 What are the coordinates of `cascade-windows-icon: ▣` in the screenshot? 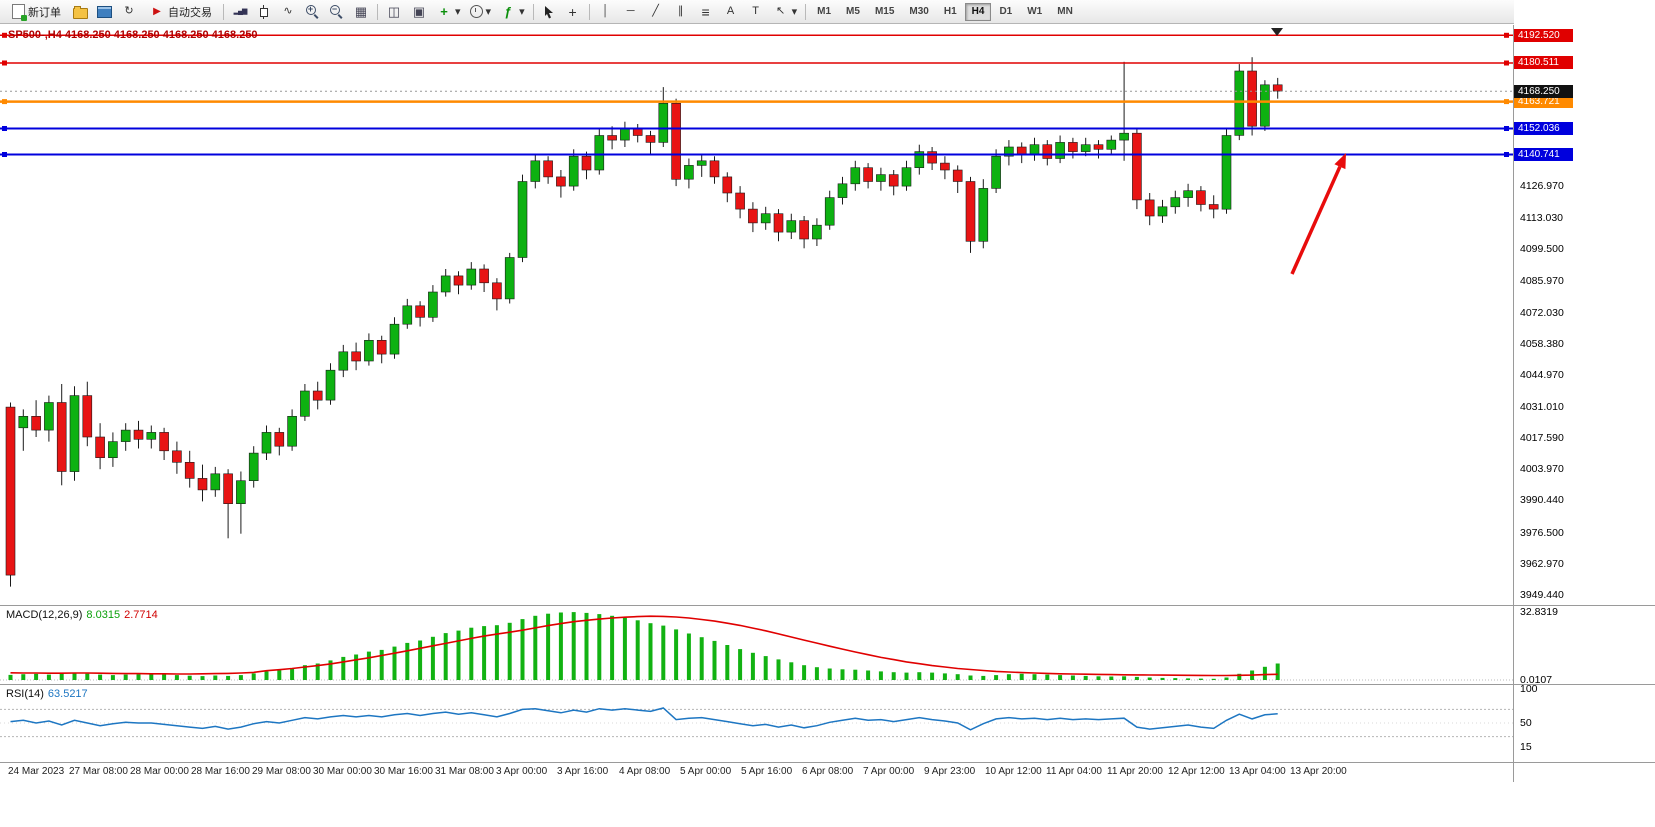 It's located at (419, 11).